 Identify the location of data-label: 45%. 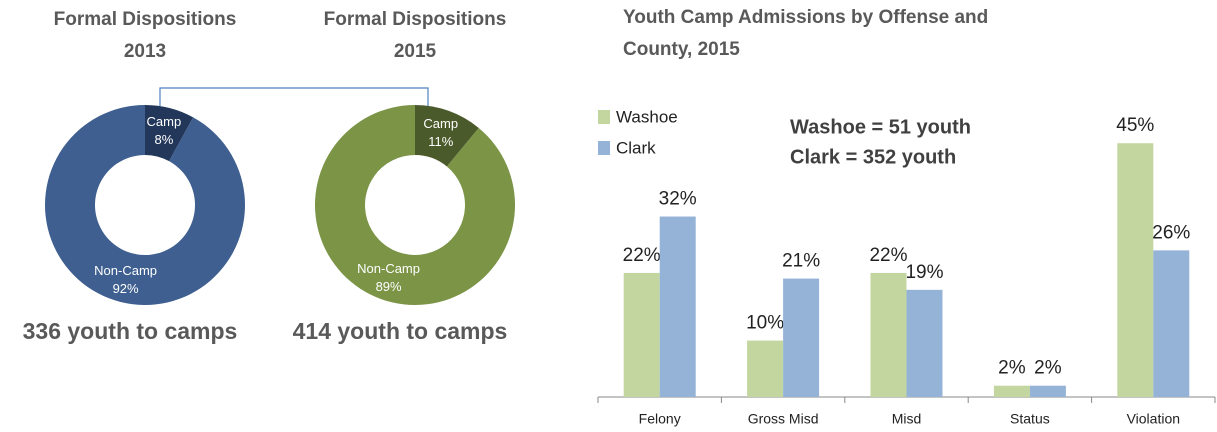
(1135, 125).